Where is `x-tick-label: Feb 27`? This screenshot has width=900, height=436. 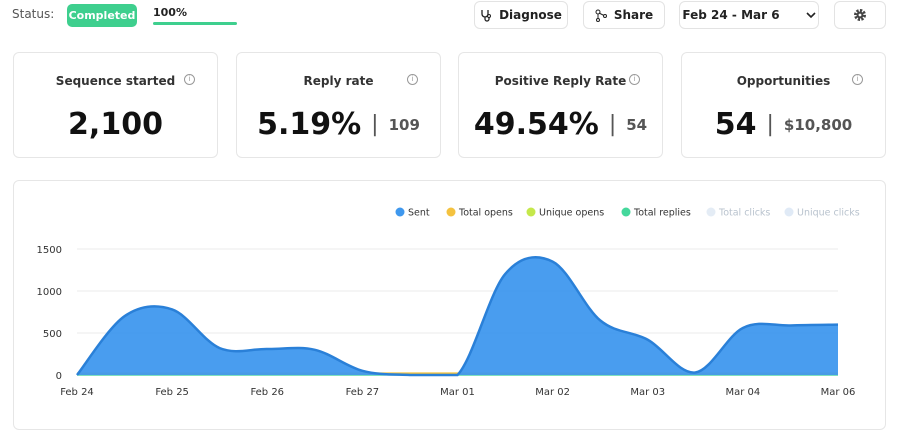
x-tick-label: Feb 27 is located at coordinates (363, 392).